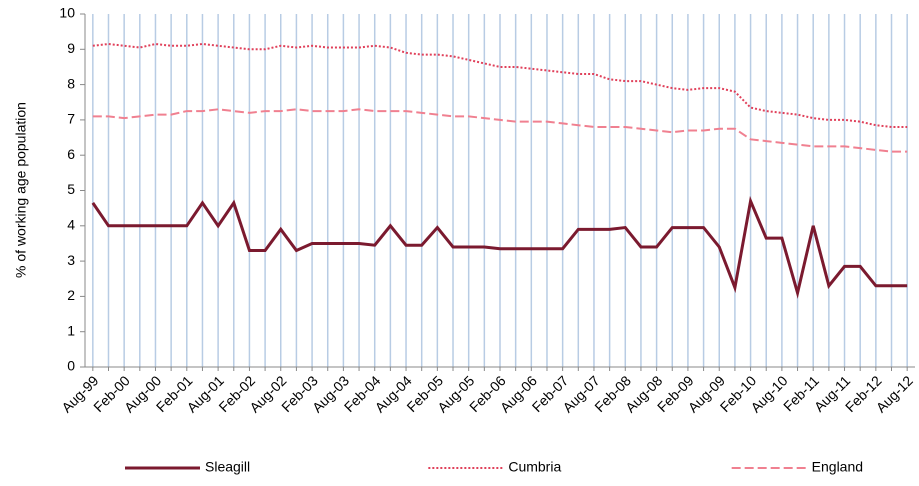  What do you see at coordinates (71, 260) in the screenshot?
I see `y-tick-label: 3` at bounding box center [71, 260].